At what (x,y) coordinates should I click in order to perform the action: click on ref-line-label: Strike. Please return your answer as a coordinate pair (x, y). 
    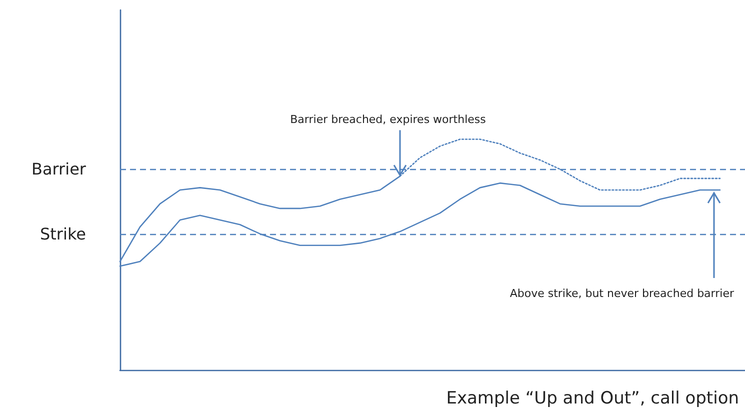
    Looking at the image, I should click on (63, 234).